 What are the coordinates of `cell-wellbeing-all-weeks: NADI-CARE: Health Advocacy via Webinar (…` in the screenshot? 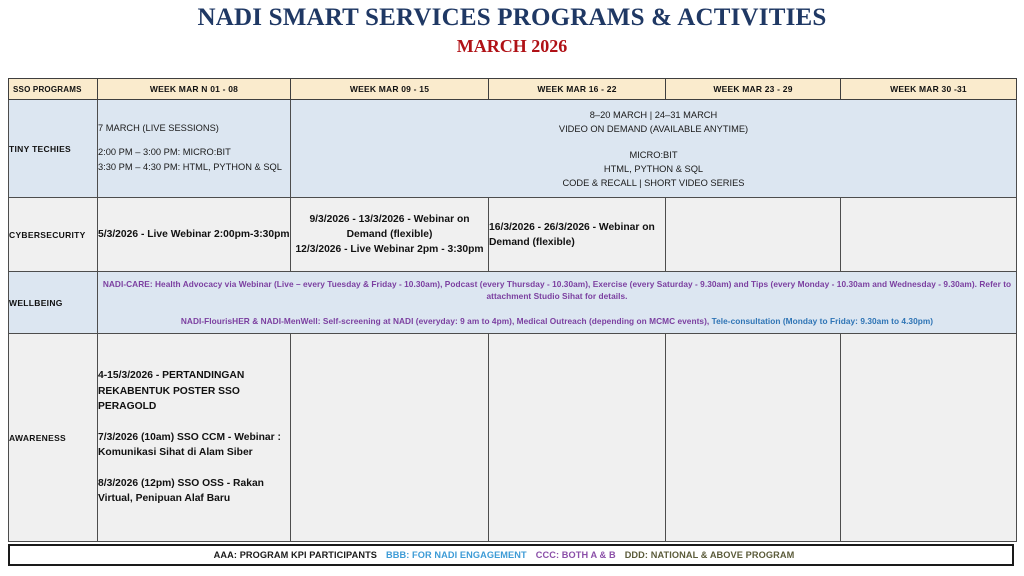 It's located at (557, 302).